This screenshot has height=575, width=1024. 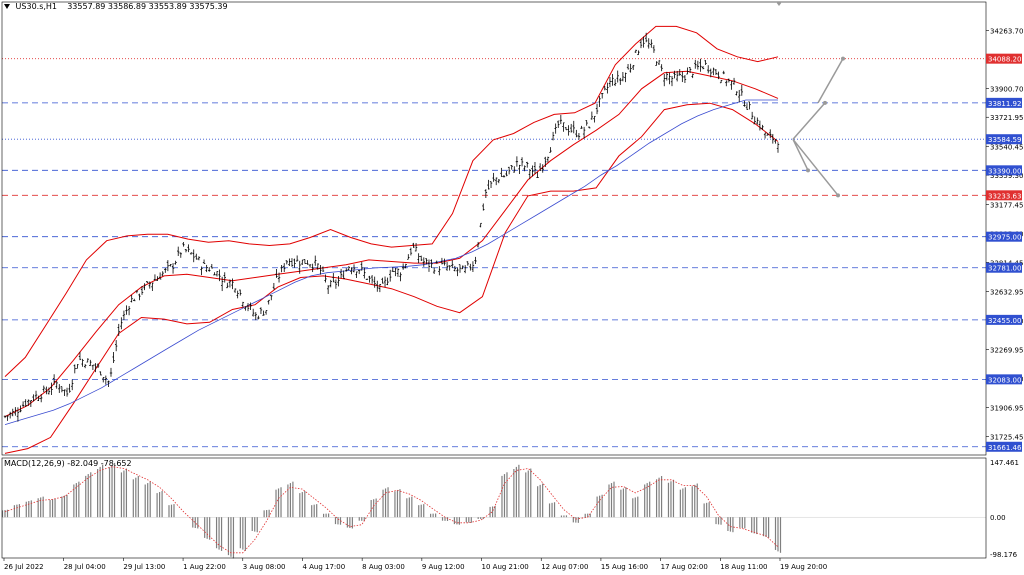 I want to click on time-tick-label: 29 Jul 13:00, so click(x=144, y=567).